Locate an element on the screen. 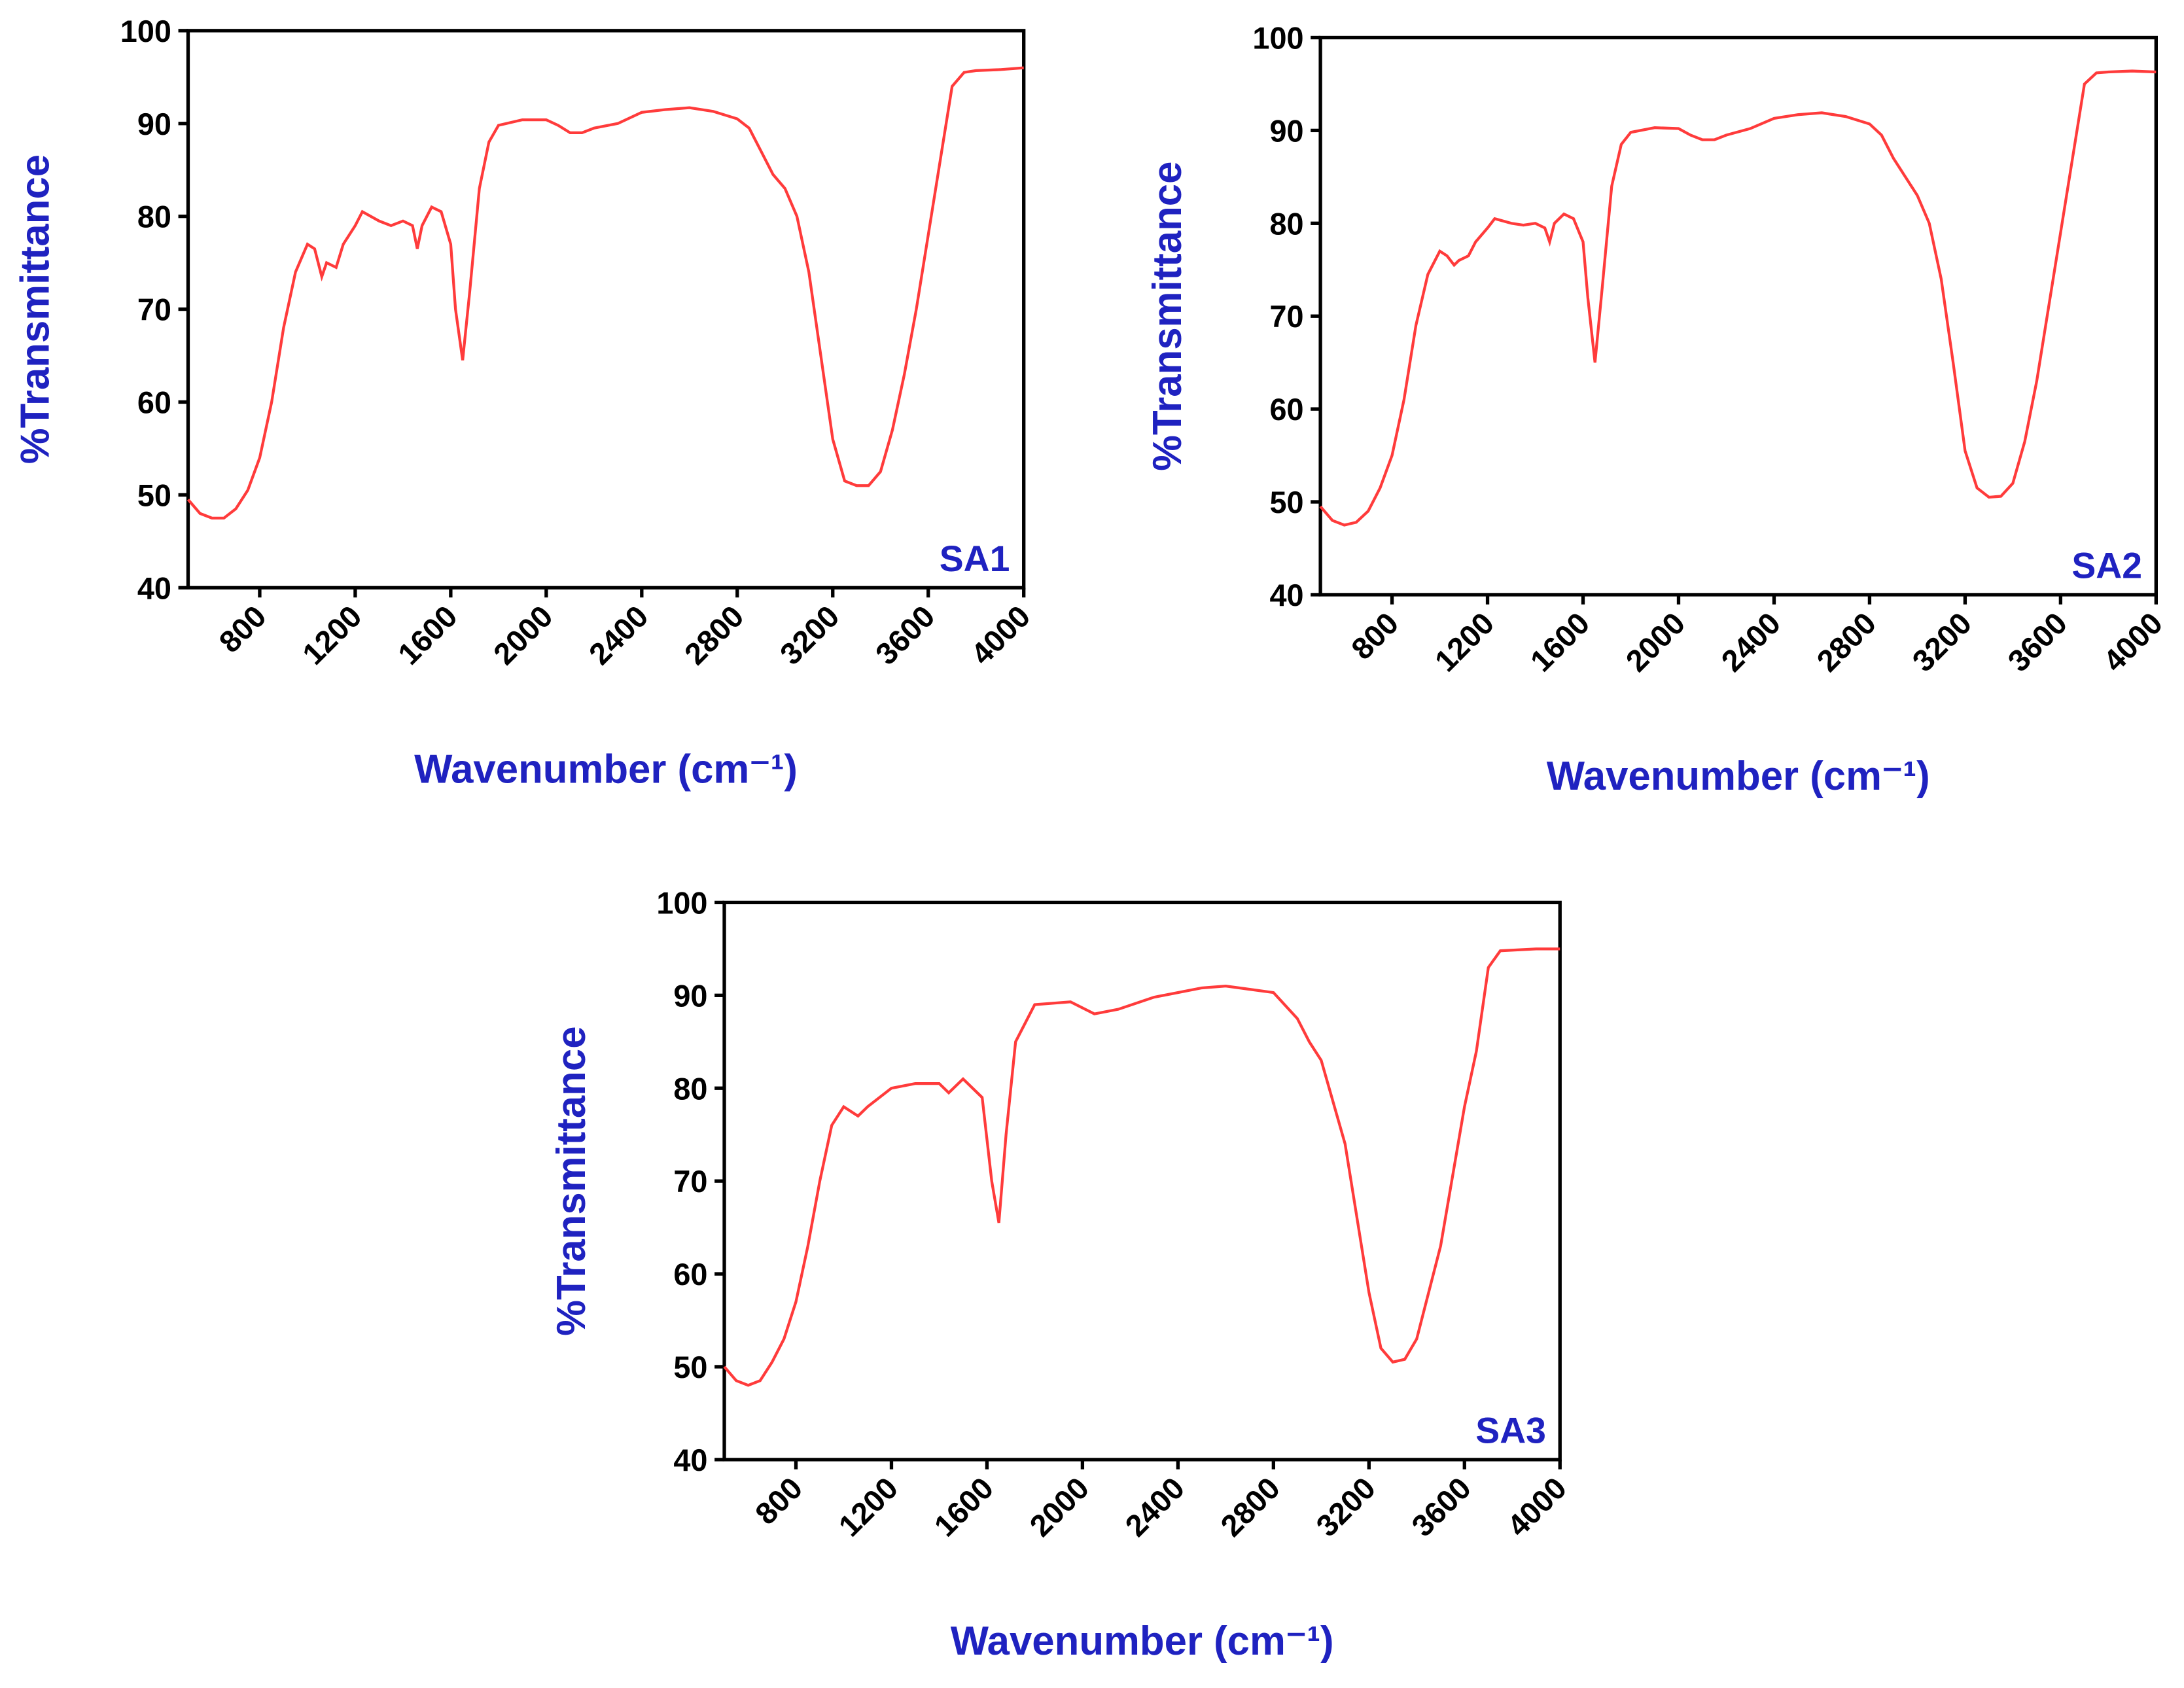 The image size is (2184, 1688). sample-label: SA3 is located at coordinates (1510, 1430).